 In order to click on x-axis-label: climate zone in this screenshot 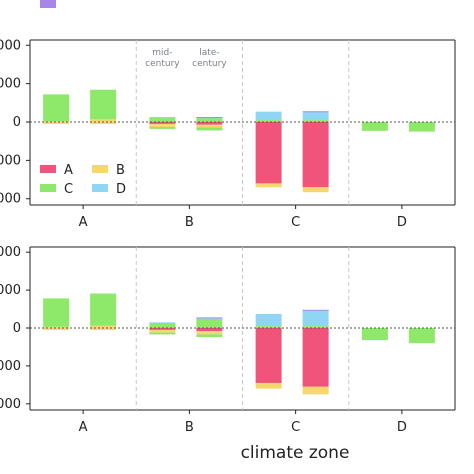, I will do `click(295, 453)`.